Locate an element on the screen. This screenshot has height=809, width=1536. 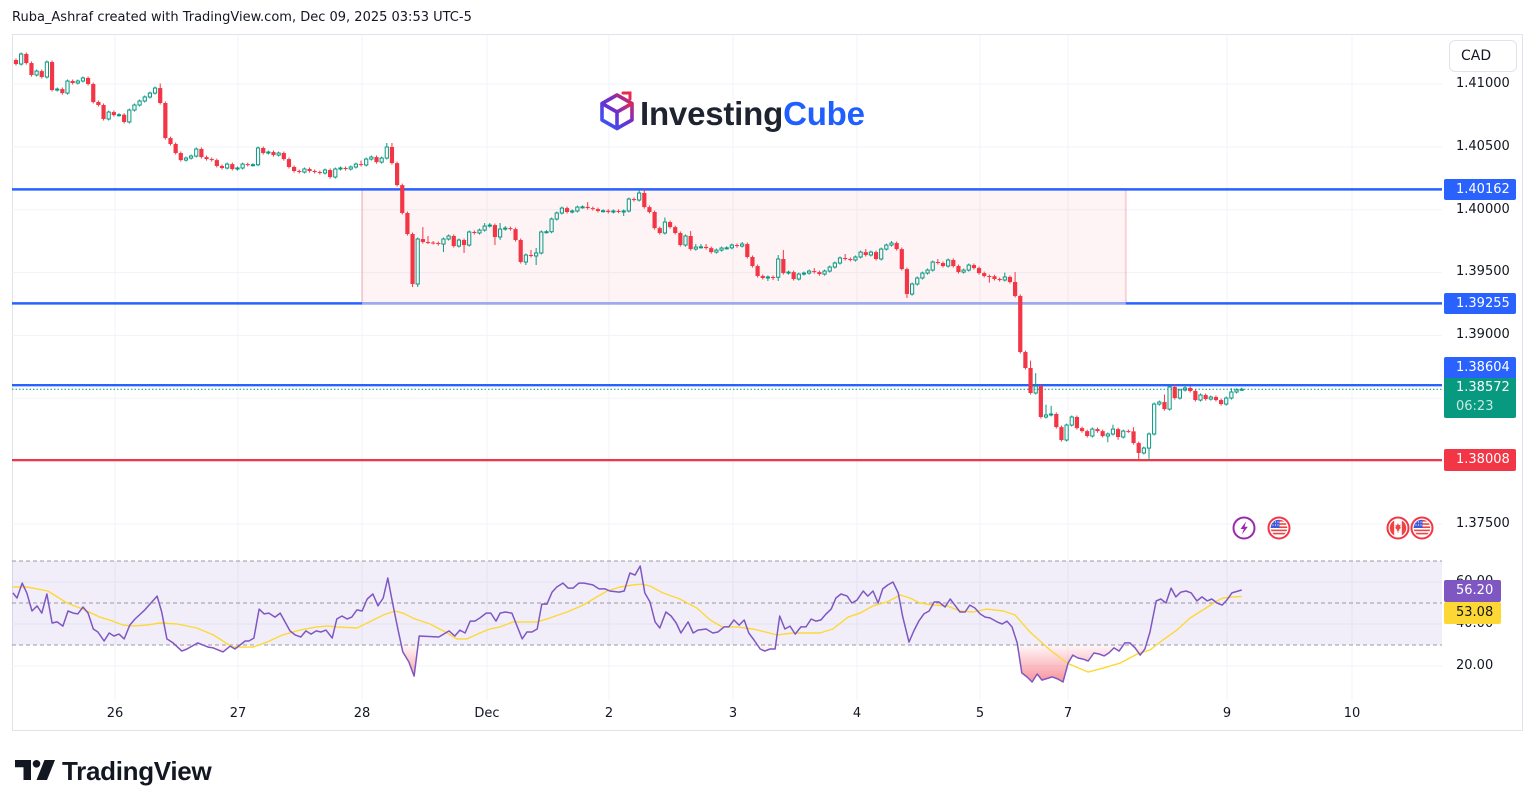
time-tick: 3 is located at coordinates (733, 713).